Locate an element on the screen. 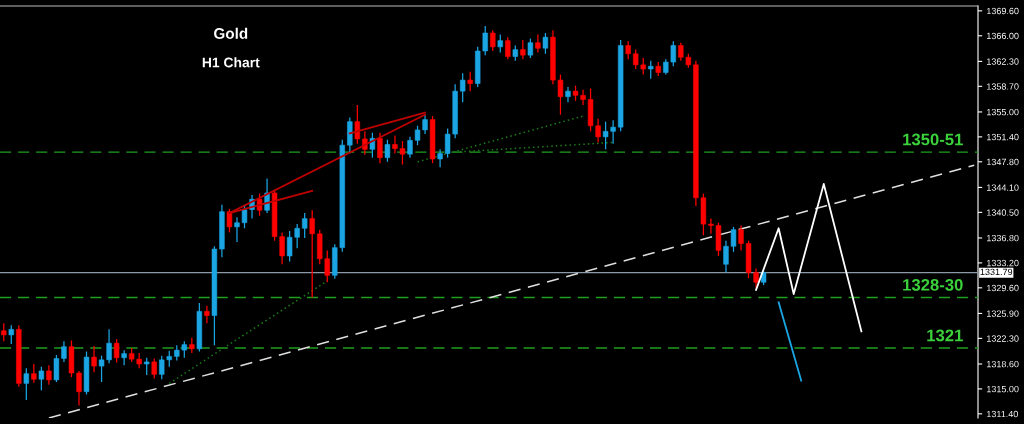 This screenshot has width=1024, height=424. text: Gold is located at coordinates (231, 33).